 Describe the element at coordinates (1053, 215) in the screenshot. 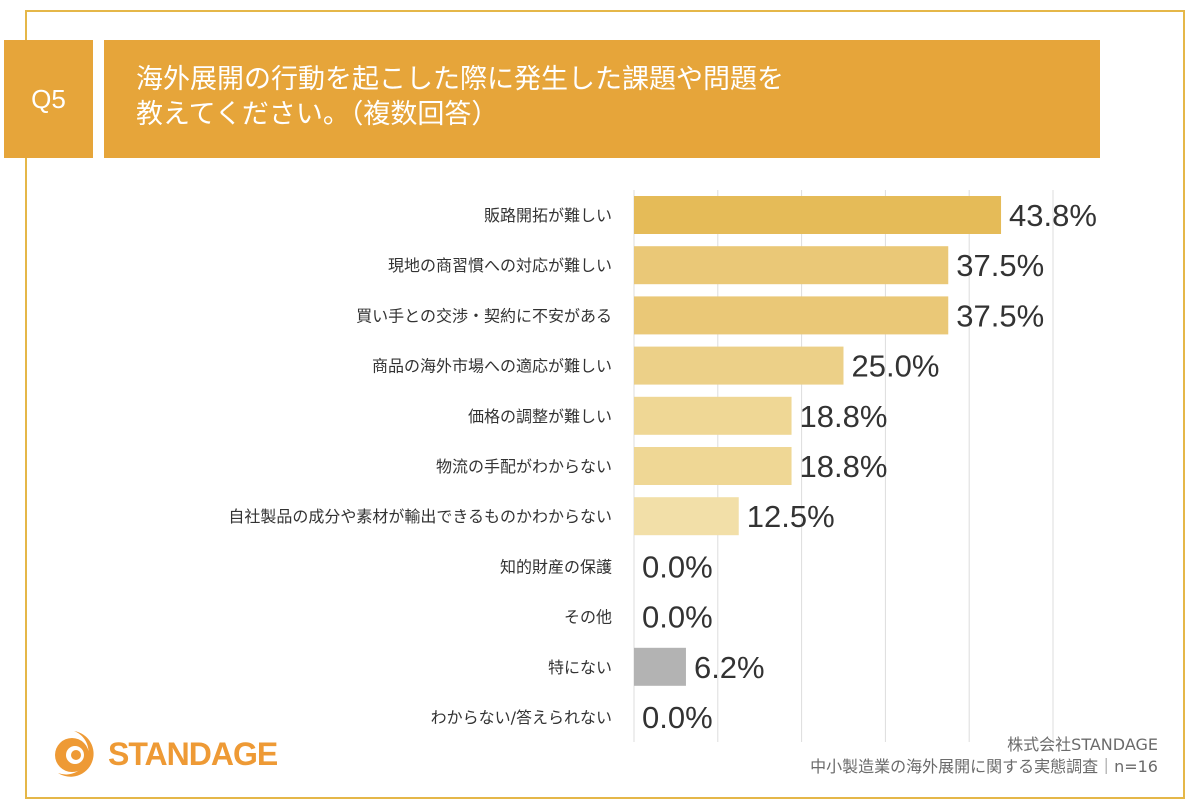

I see `value-label: 43.8%` at that location.